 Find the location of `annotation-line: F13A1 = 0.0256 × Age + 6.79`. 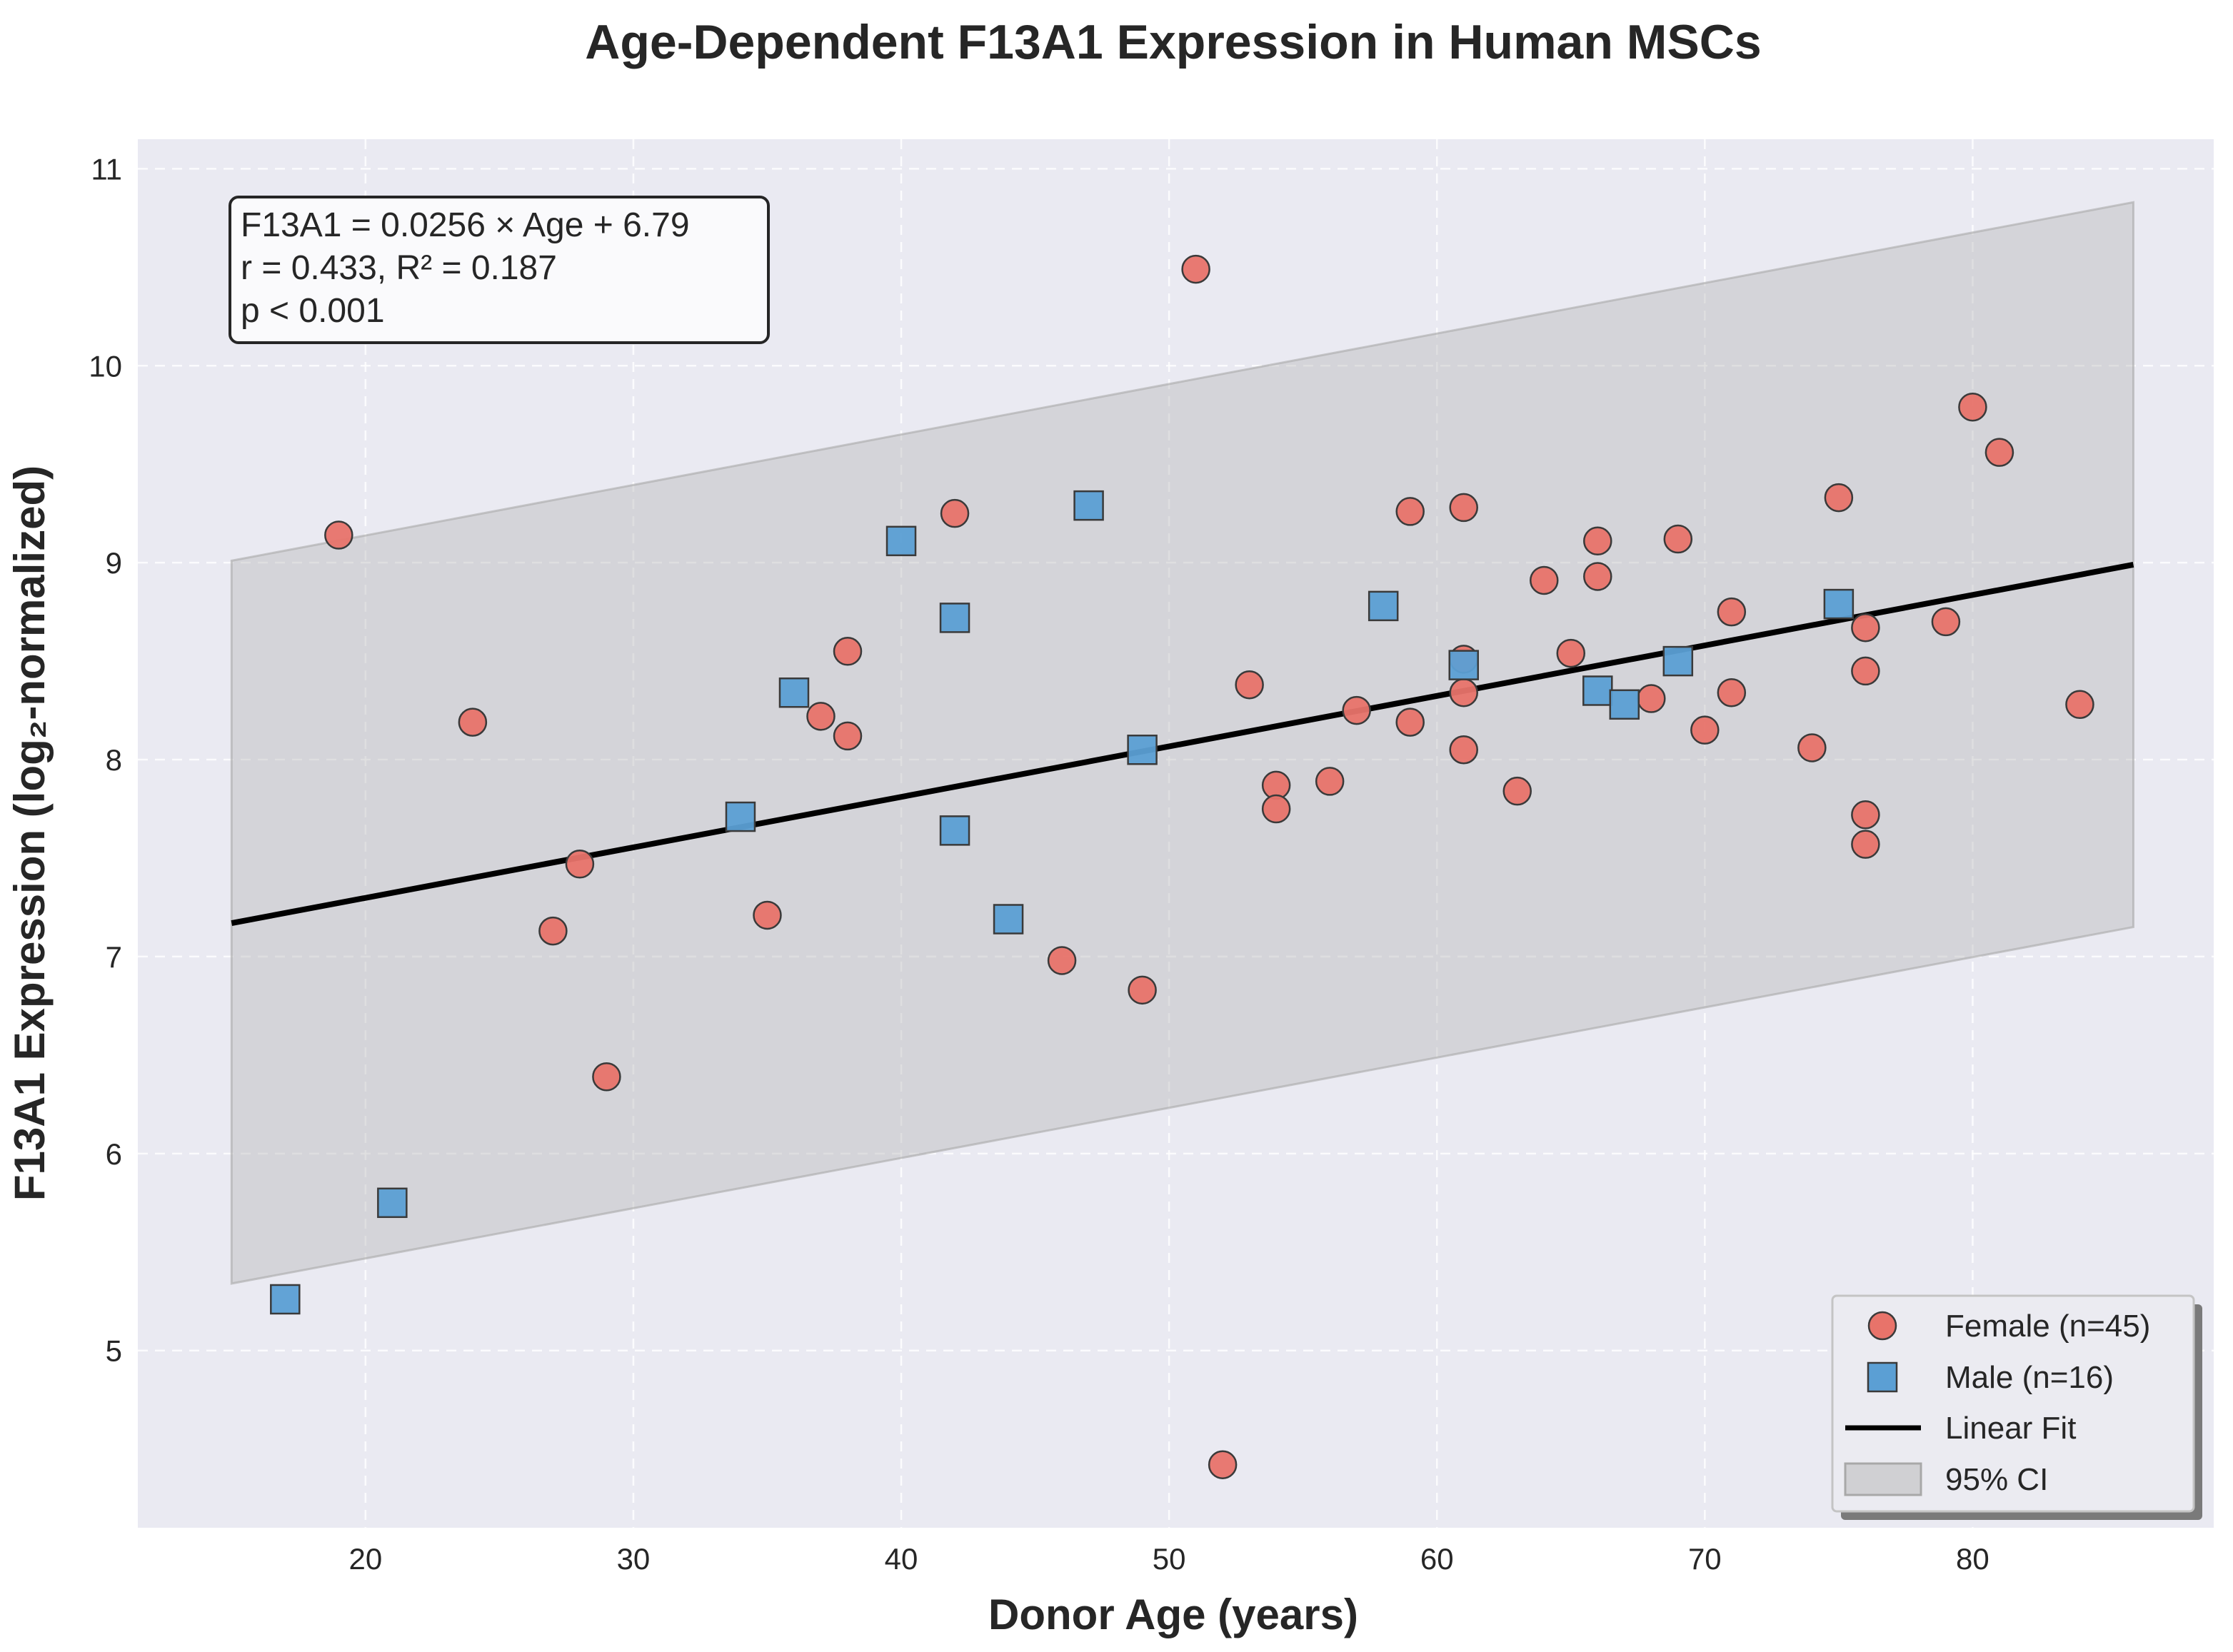

annotation-line: F13A1 = 0.0256 × Age + 6.79 is located at coordinates (465, 225).